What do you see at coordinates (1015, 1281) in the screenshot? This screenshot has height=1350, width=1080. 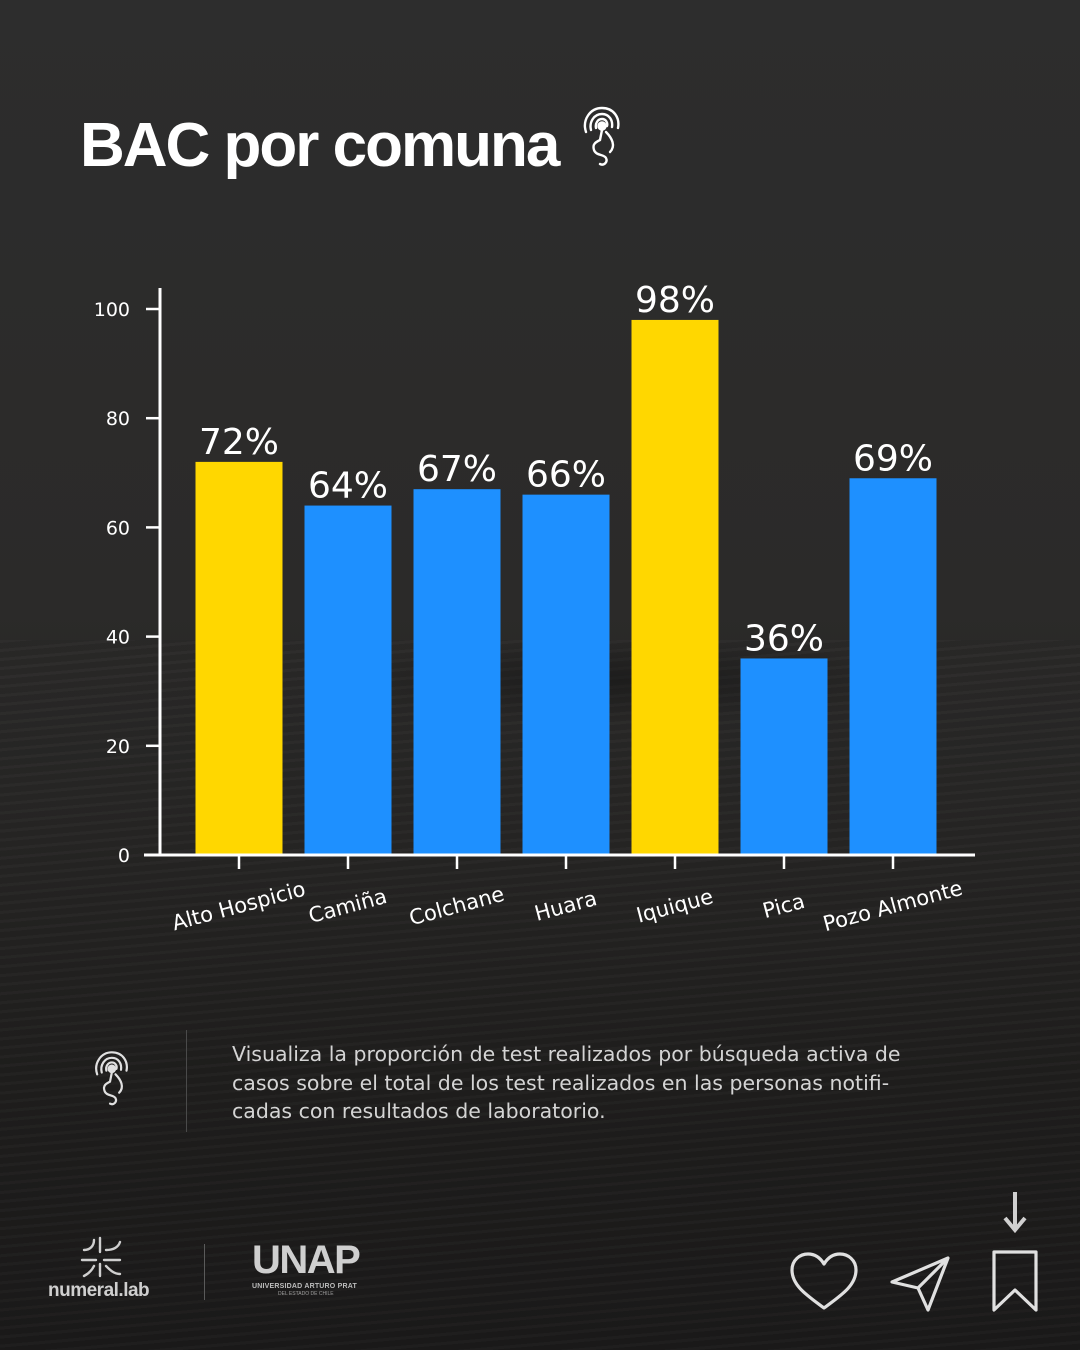 I see `bookmark-icon` at bounding box center [1015, 1281].